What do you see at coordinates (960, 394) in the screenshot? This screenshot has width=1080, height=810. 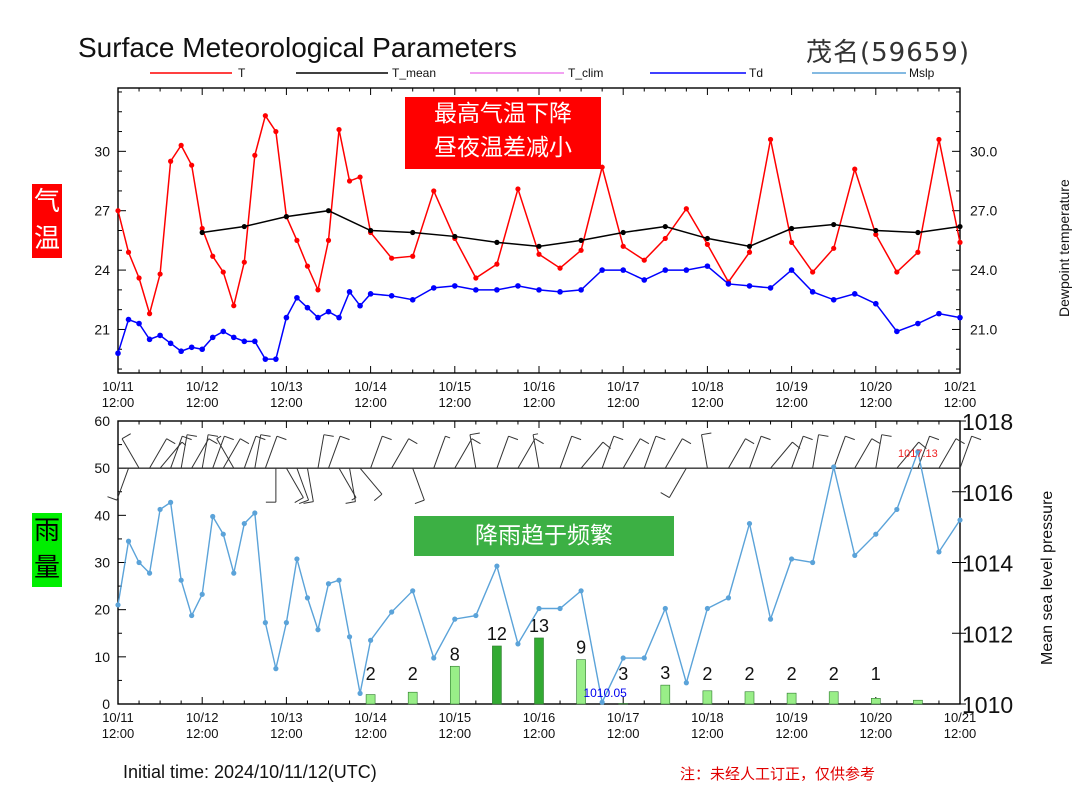 I see `temperature-x-tick-label: 10/21 12:00` at bounding box center [960, 394].